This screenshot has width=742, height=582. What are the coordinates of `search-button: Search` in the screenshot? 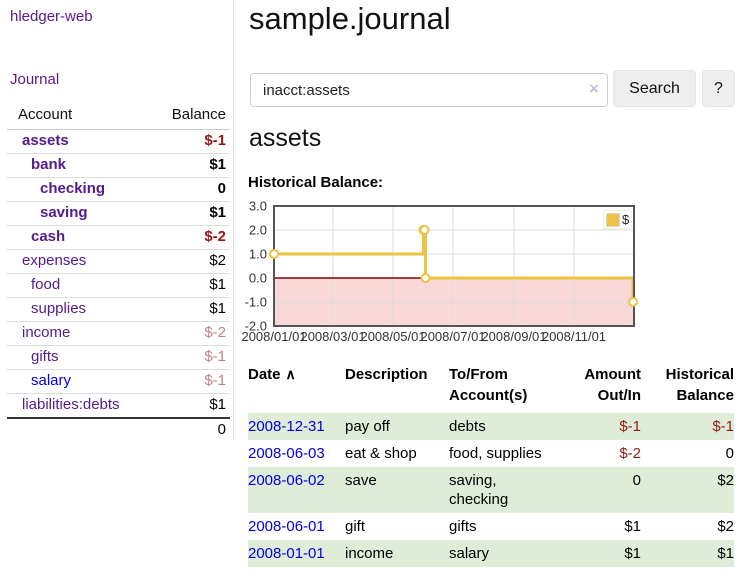 It's located at (654, 88).